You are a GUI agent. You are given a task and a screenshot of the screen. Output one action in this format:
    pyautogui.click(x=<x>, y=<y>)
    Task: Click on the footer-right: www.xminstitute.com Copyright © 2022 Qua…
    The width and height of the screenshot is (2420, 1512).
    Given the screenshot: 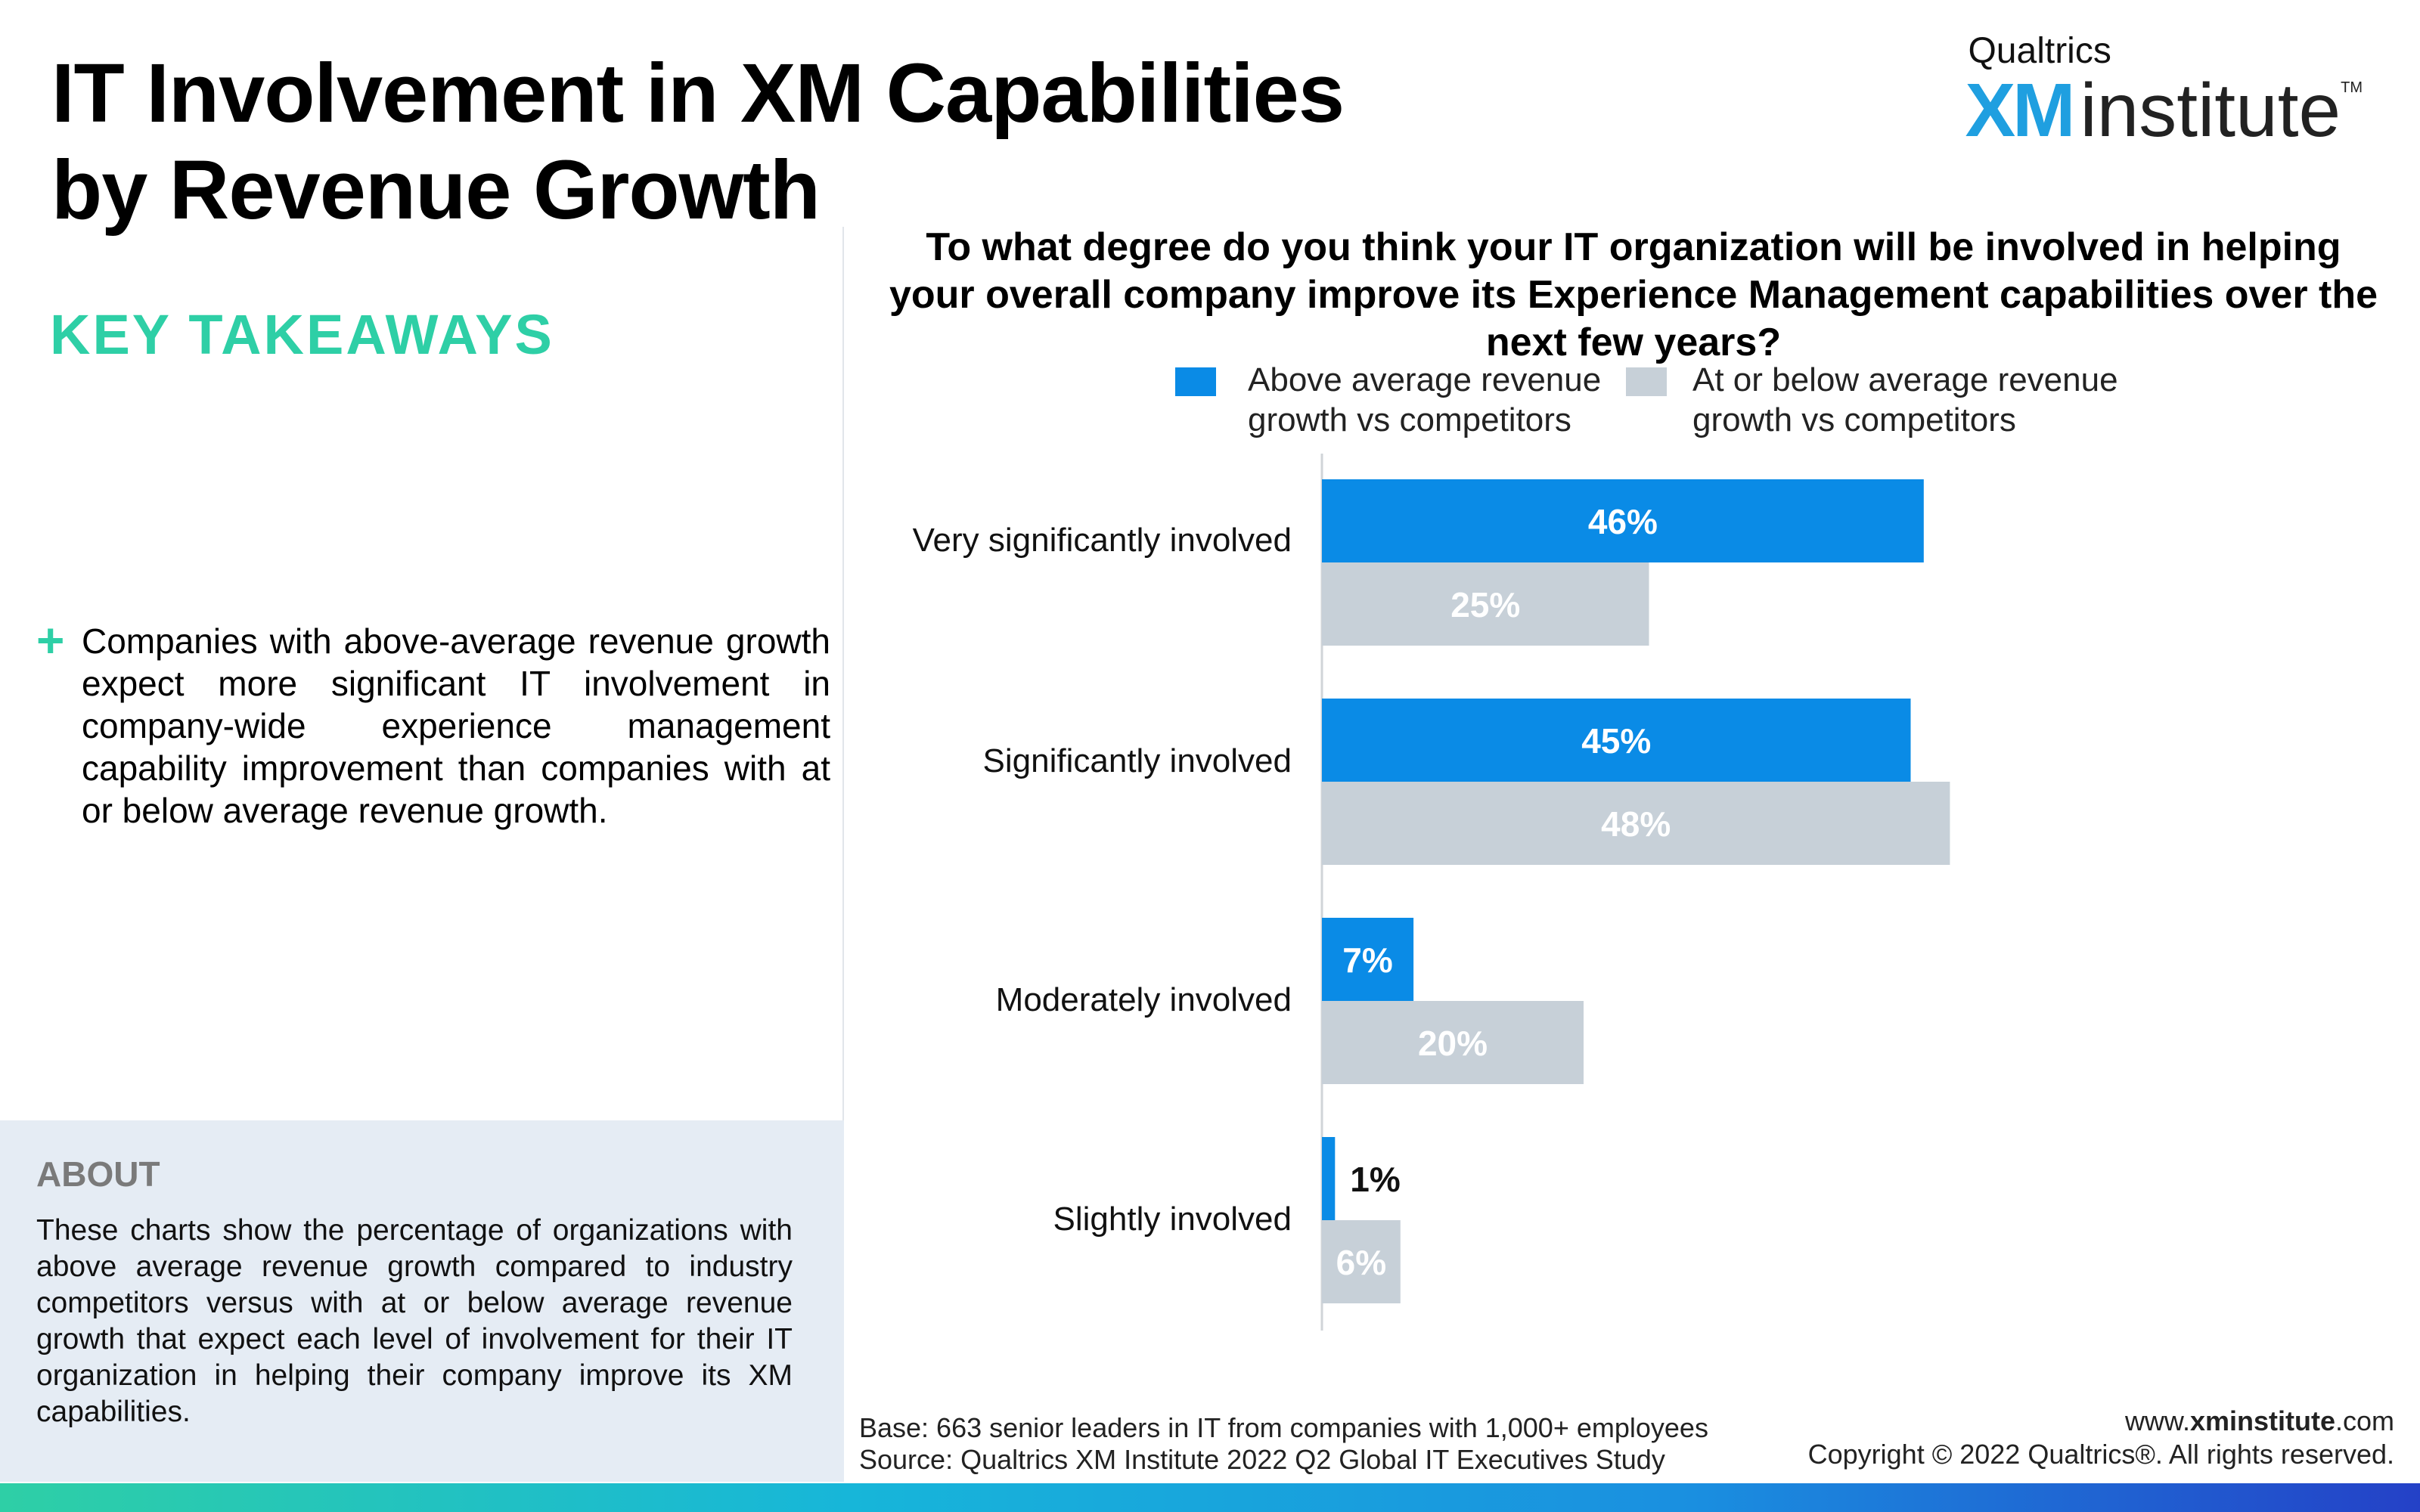 What is the action you would take?
    pyautogui.click(x=2101, y=1438)
    